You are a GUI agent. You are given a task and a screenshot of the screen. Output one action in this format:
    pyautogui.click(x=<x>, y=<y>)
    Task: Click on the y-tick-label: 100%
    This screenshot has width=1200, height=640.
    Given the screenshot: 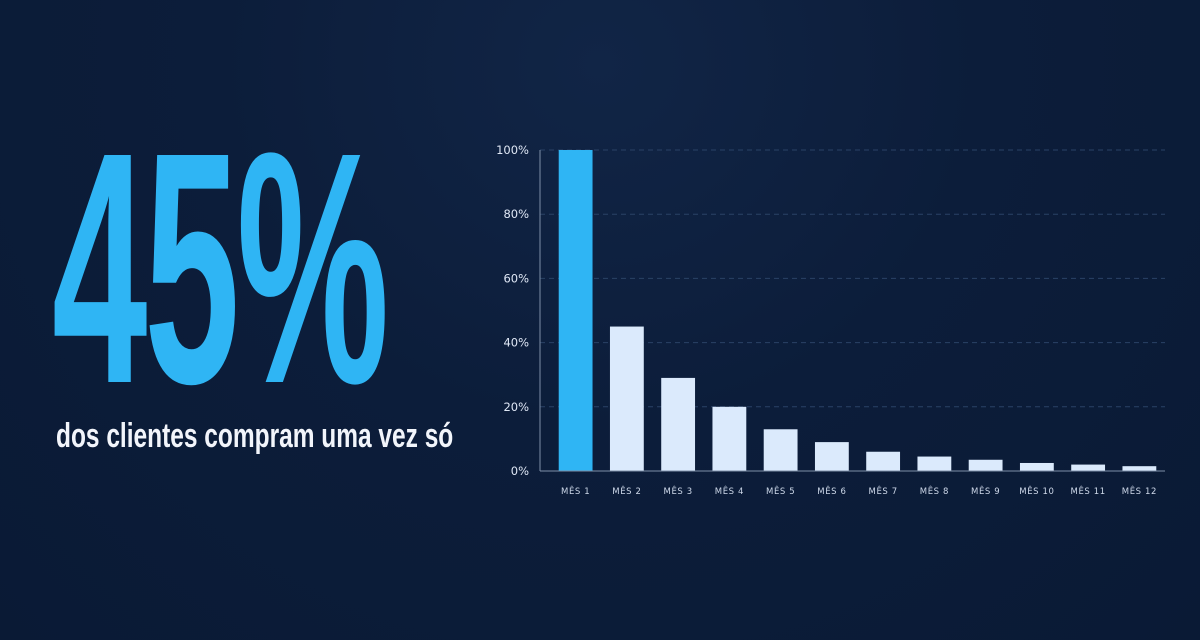 What is the action you would take?
    pyautogui.click(x=512, y=150)
    